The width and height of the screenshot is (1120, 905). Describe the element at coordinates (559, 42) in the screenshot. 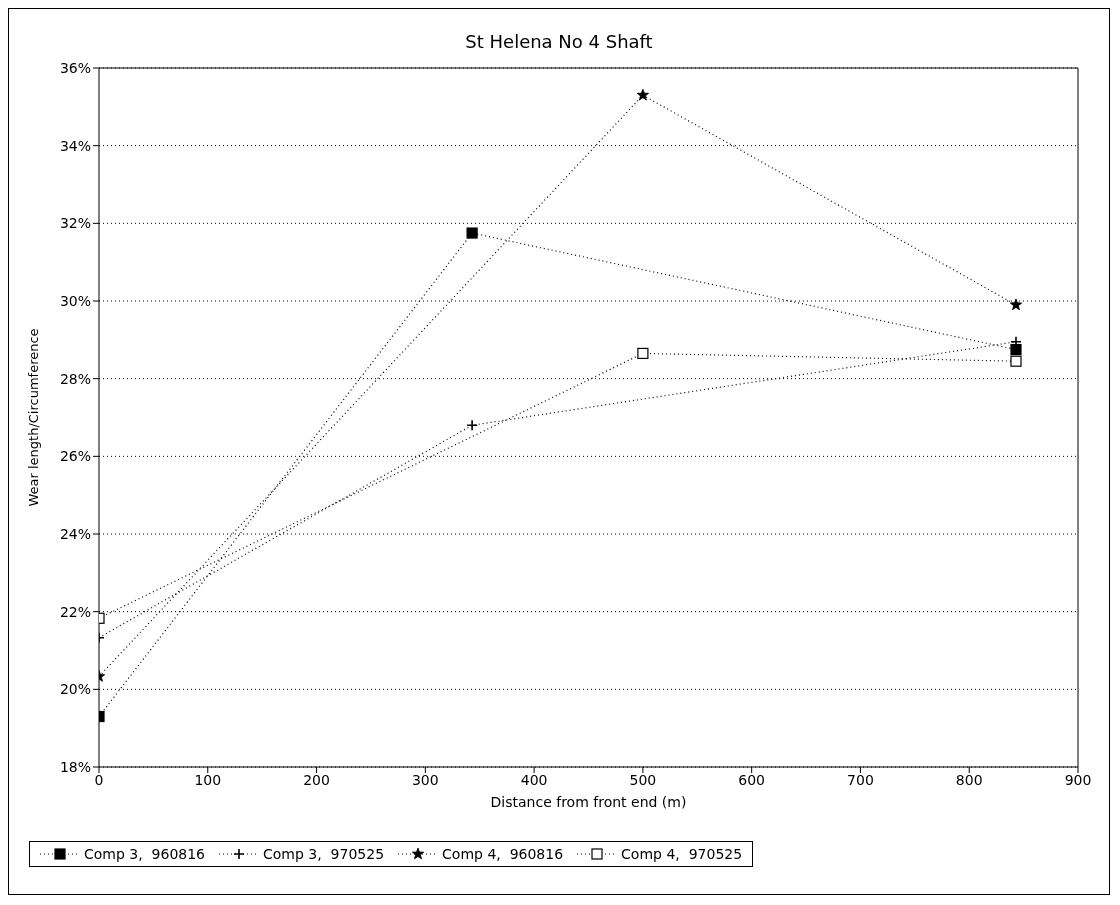

I see `chart-title: St Helena No 4 Shaft` at that location.